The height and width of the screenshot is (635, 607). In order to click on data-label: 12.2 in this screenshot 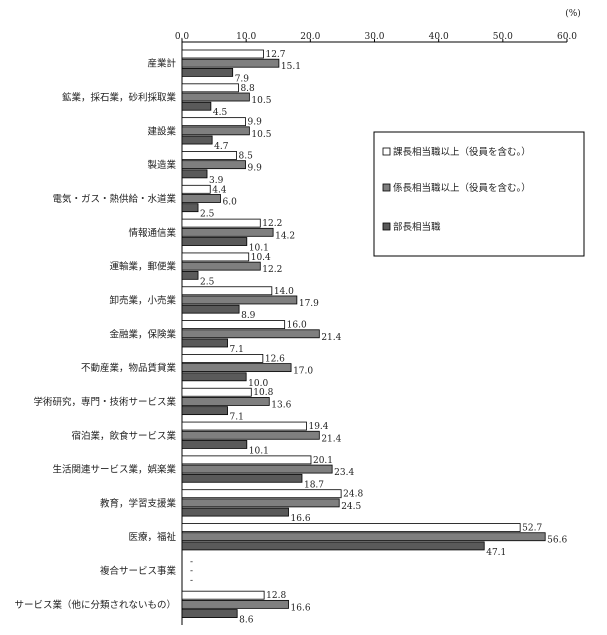, I will do `click(272, 224)`.